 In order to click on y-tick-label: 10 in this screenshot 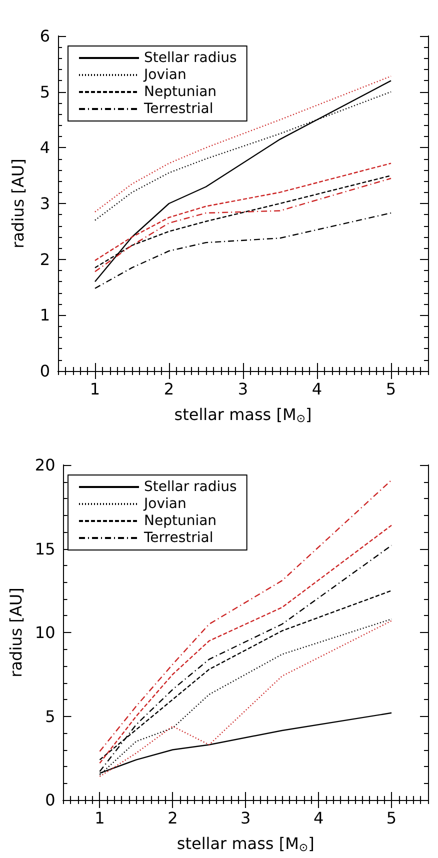, I will do `click(45, 632)`.